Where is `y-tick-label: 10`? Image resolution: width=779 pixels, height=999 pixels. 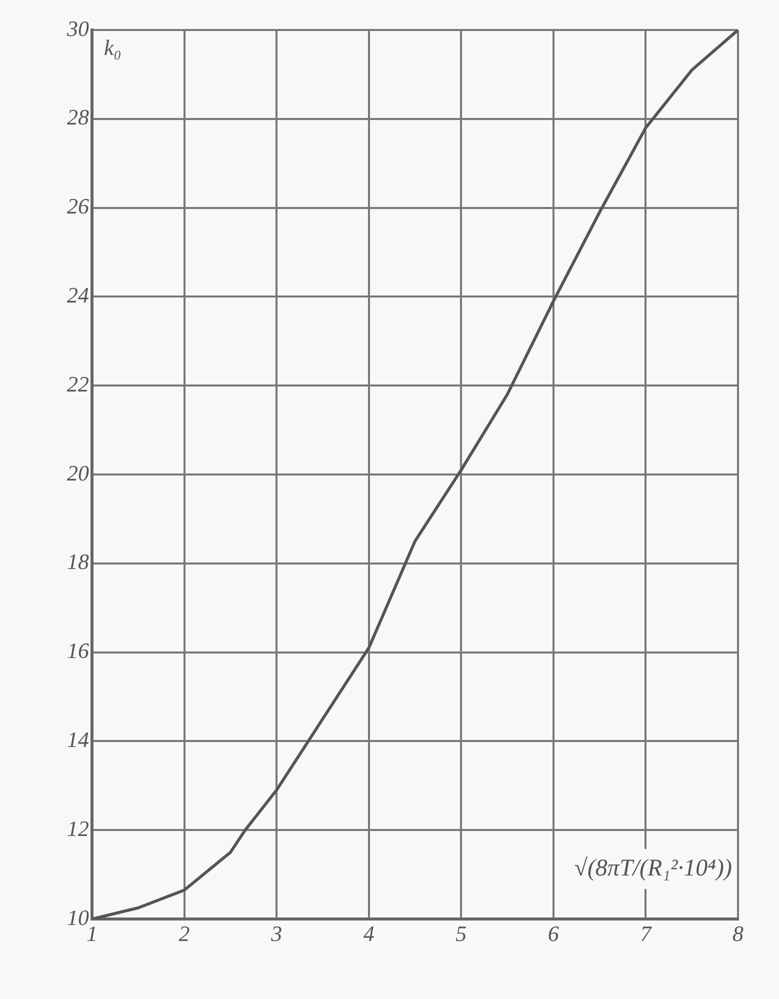 y-tick-label: 10 is located at coordinates (78, 917).